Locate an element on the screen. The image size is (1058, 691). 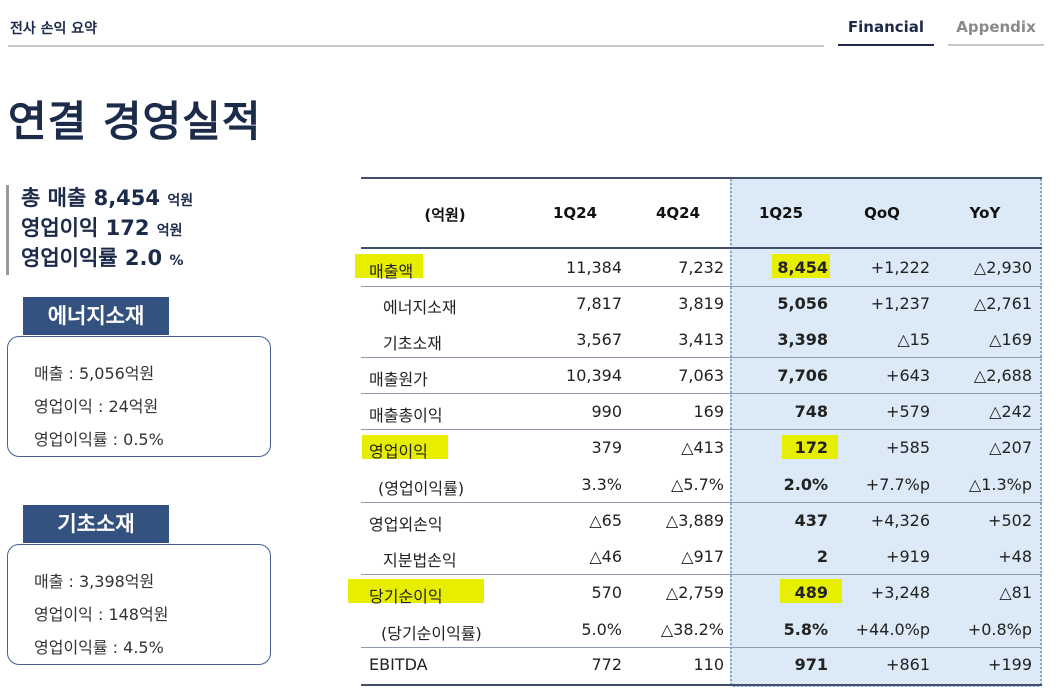
column-header-4q24: 4Q24 is located at coordinates (678, 213).